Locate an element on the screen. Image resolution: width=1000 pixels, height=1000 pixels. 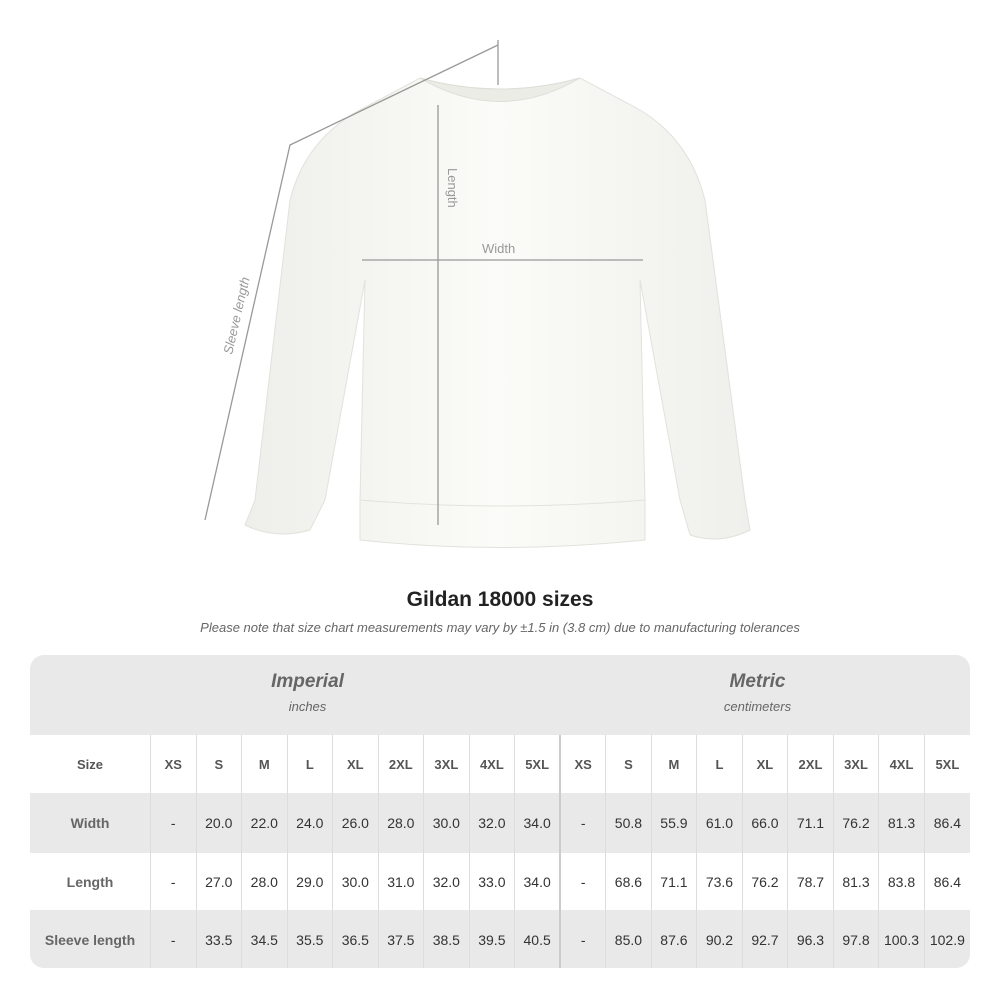
imperial-cell: 39.5 is located at coordinates (491, 939).